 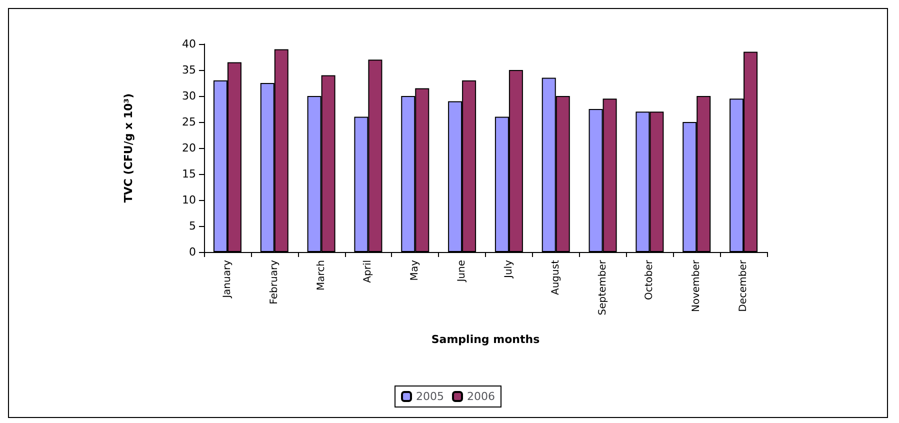 What do you see at coordinates (744, 285) in the screenshot?
I see `x-tick-label: December` at bounding box center [744, 285].